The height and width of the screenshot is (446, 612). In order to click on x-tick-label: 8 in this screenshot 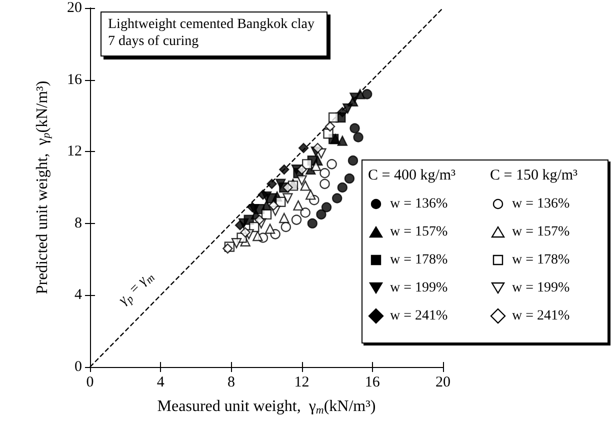, I will do `click(231, 382)`.